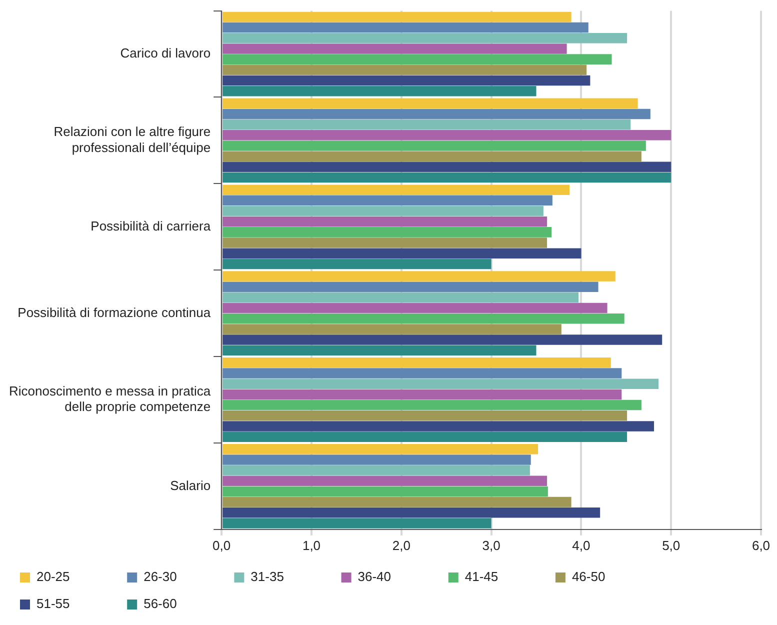  What do you see at coordinates (221, 545) in the screenshot?
I see `x-tick-label: 0,0` at bounding box center [221, 545].